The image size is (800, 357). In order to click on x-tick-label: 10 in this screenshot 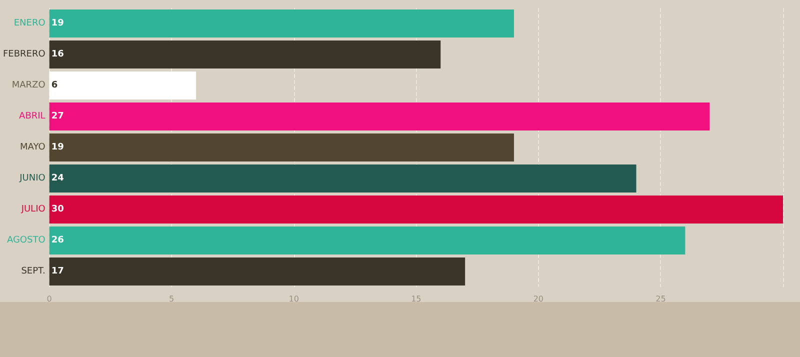, I will do `click(293, 299)`.